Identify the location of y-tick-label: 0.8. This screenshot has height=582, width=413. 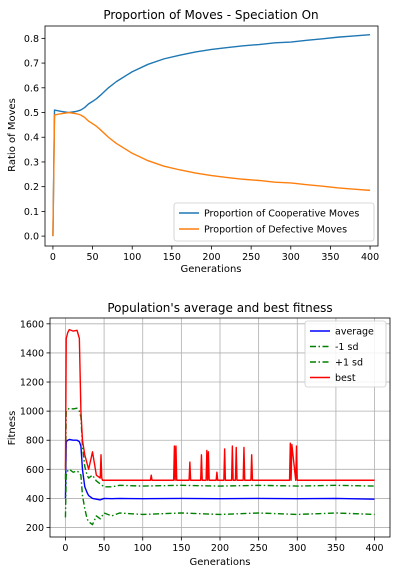
(31, 39).